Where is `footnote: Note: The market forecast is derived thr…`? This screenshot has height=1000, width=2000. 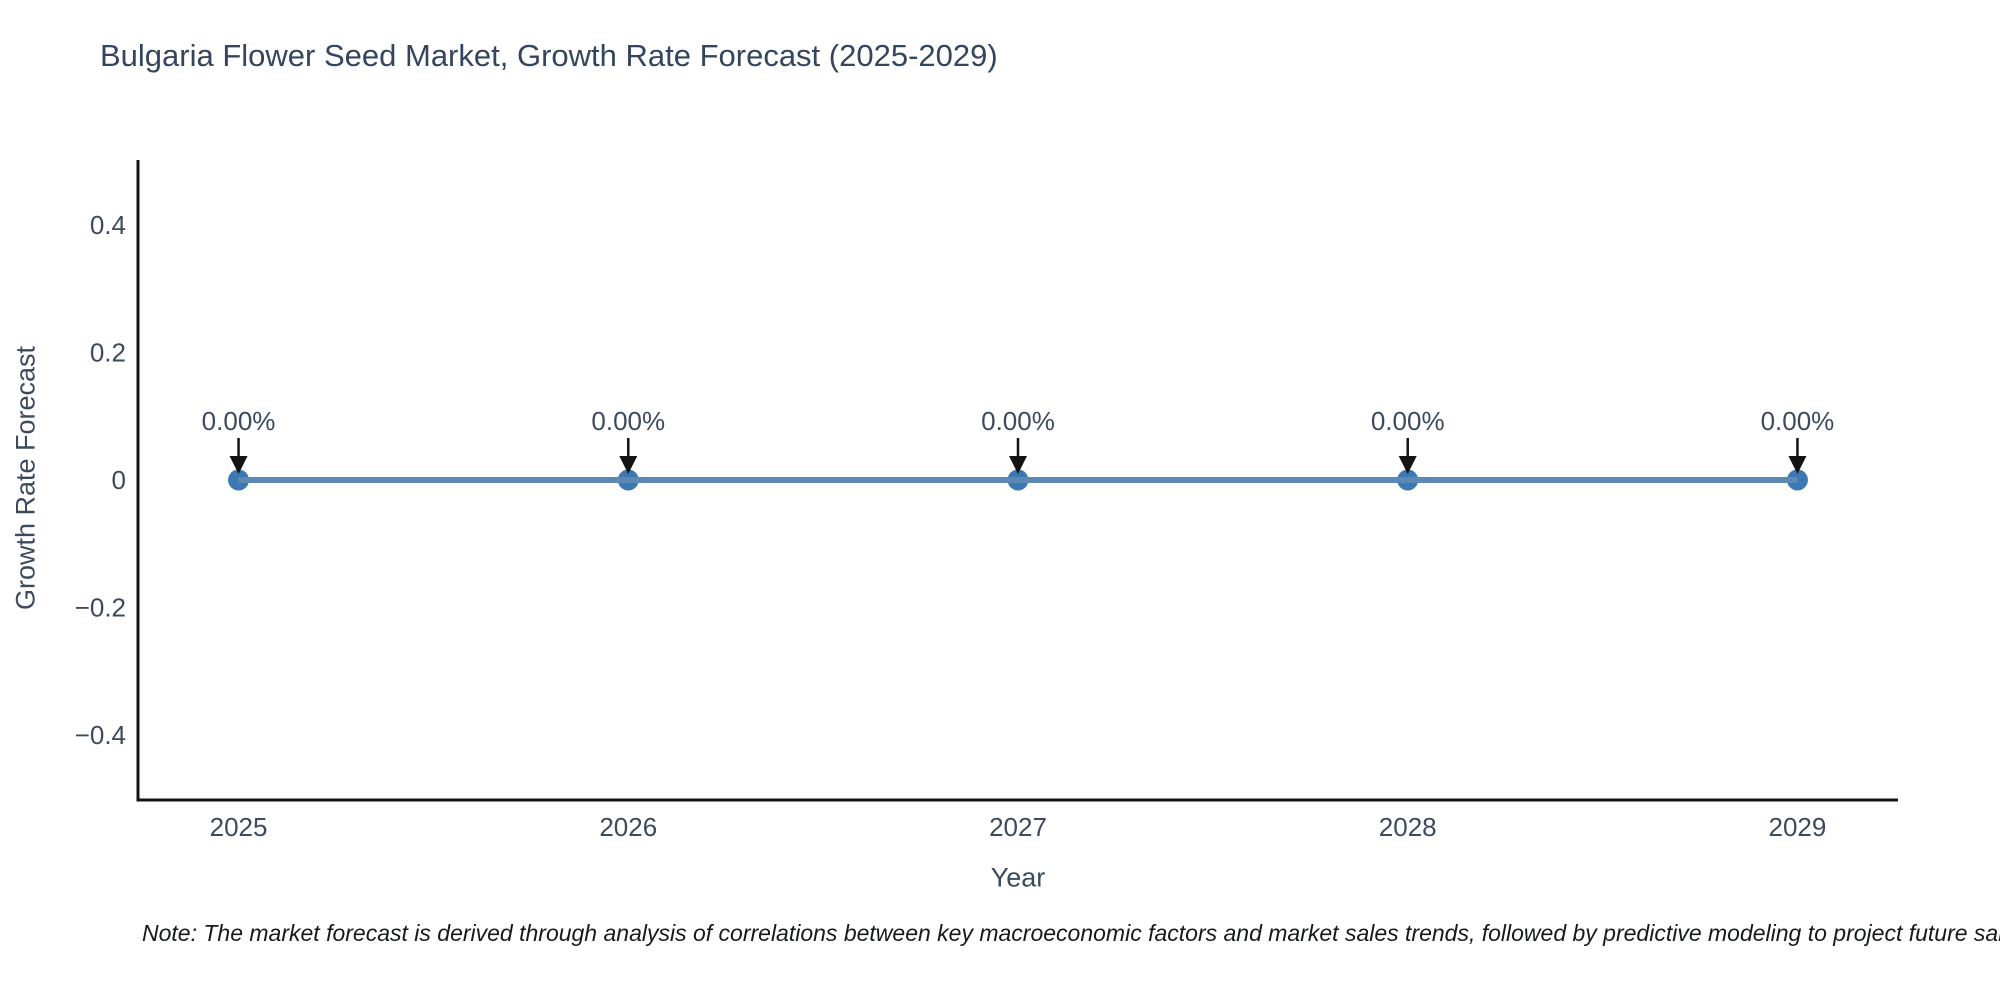
footnote: Note: The market forecast is derived thr… is located at coordinates (1071, 933).